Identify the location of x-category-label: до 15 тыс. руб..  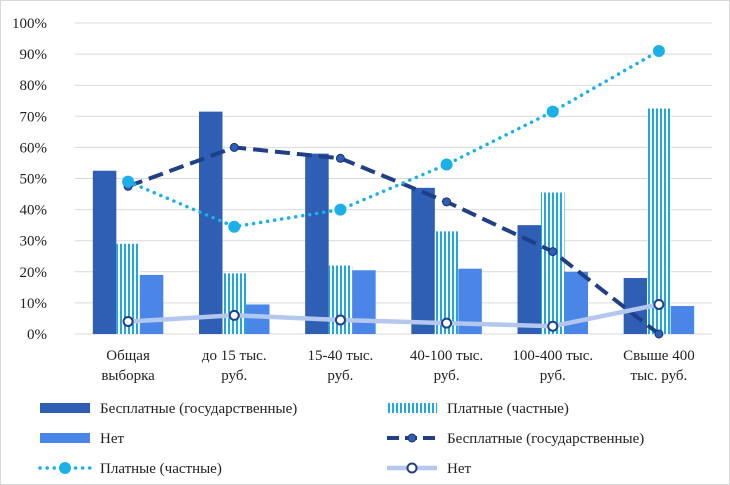
(234, 366).